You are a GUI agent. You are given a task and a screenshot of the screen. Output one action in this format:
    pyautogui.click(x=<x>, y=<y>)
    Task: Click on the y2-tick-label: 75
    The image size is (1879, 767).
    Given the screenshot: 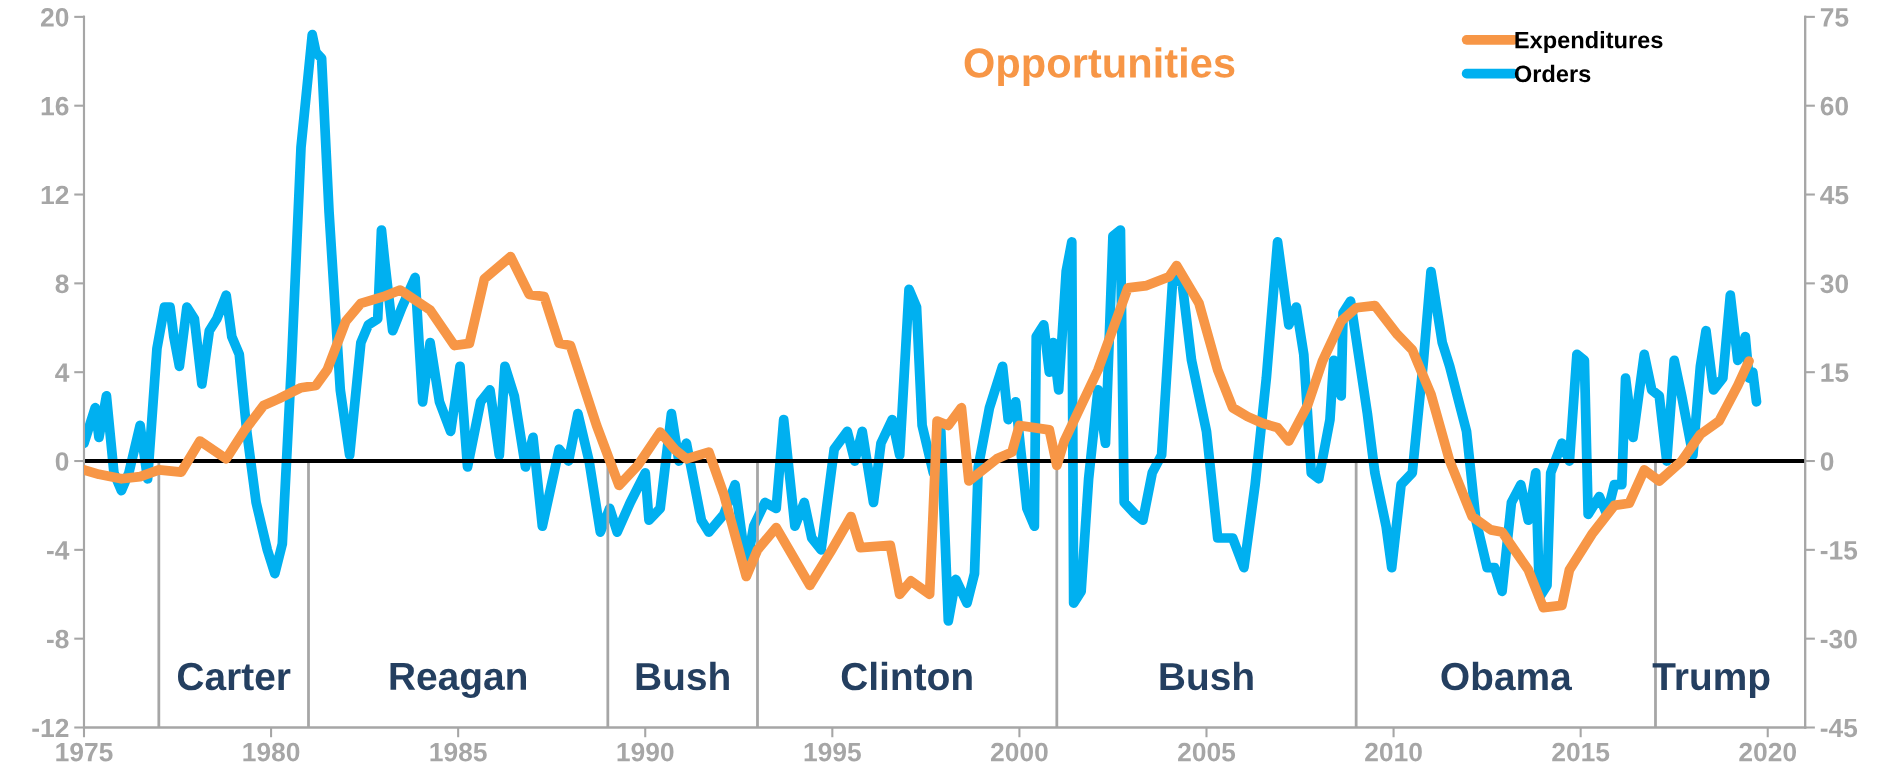 What is the action you would take?
    pyautogui.click(x=1834, y=17)
    